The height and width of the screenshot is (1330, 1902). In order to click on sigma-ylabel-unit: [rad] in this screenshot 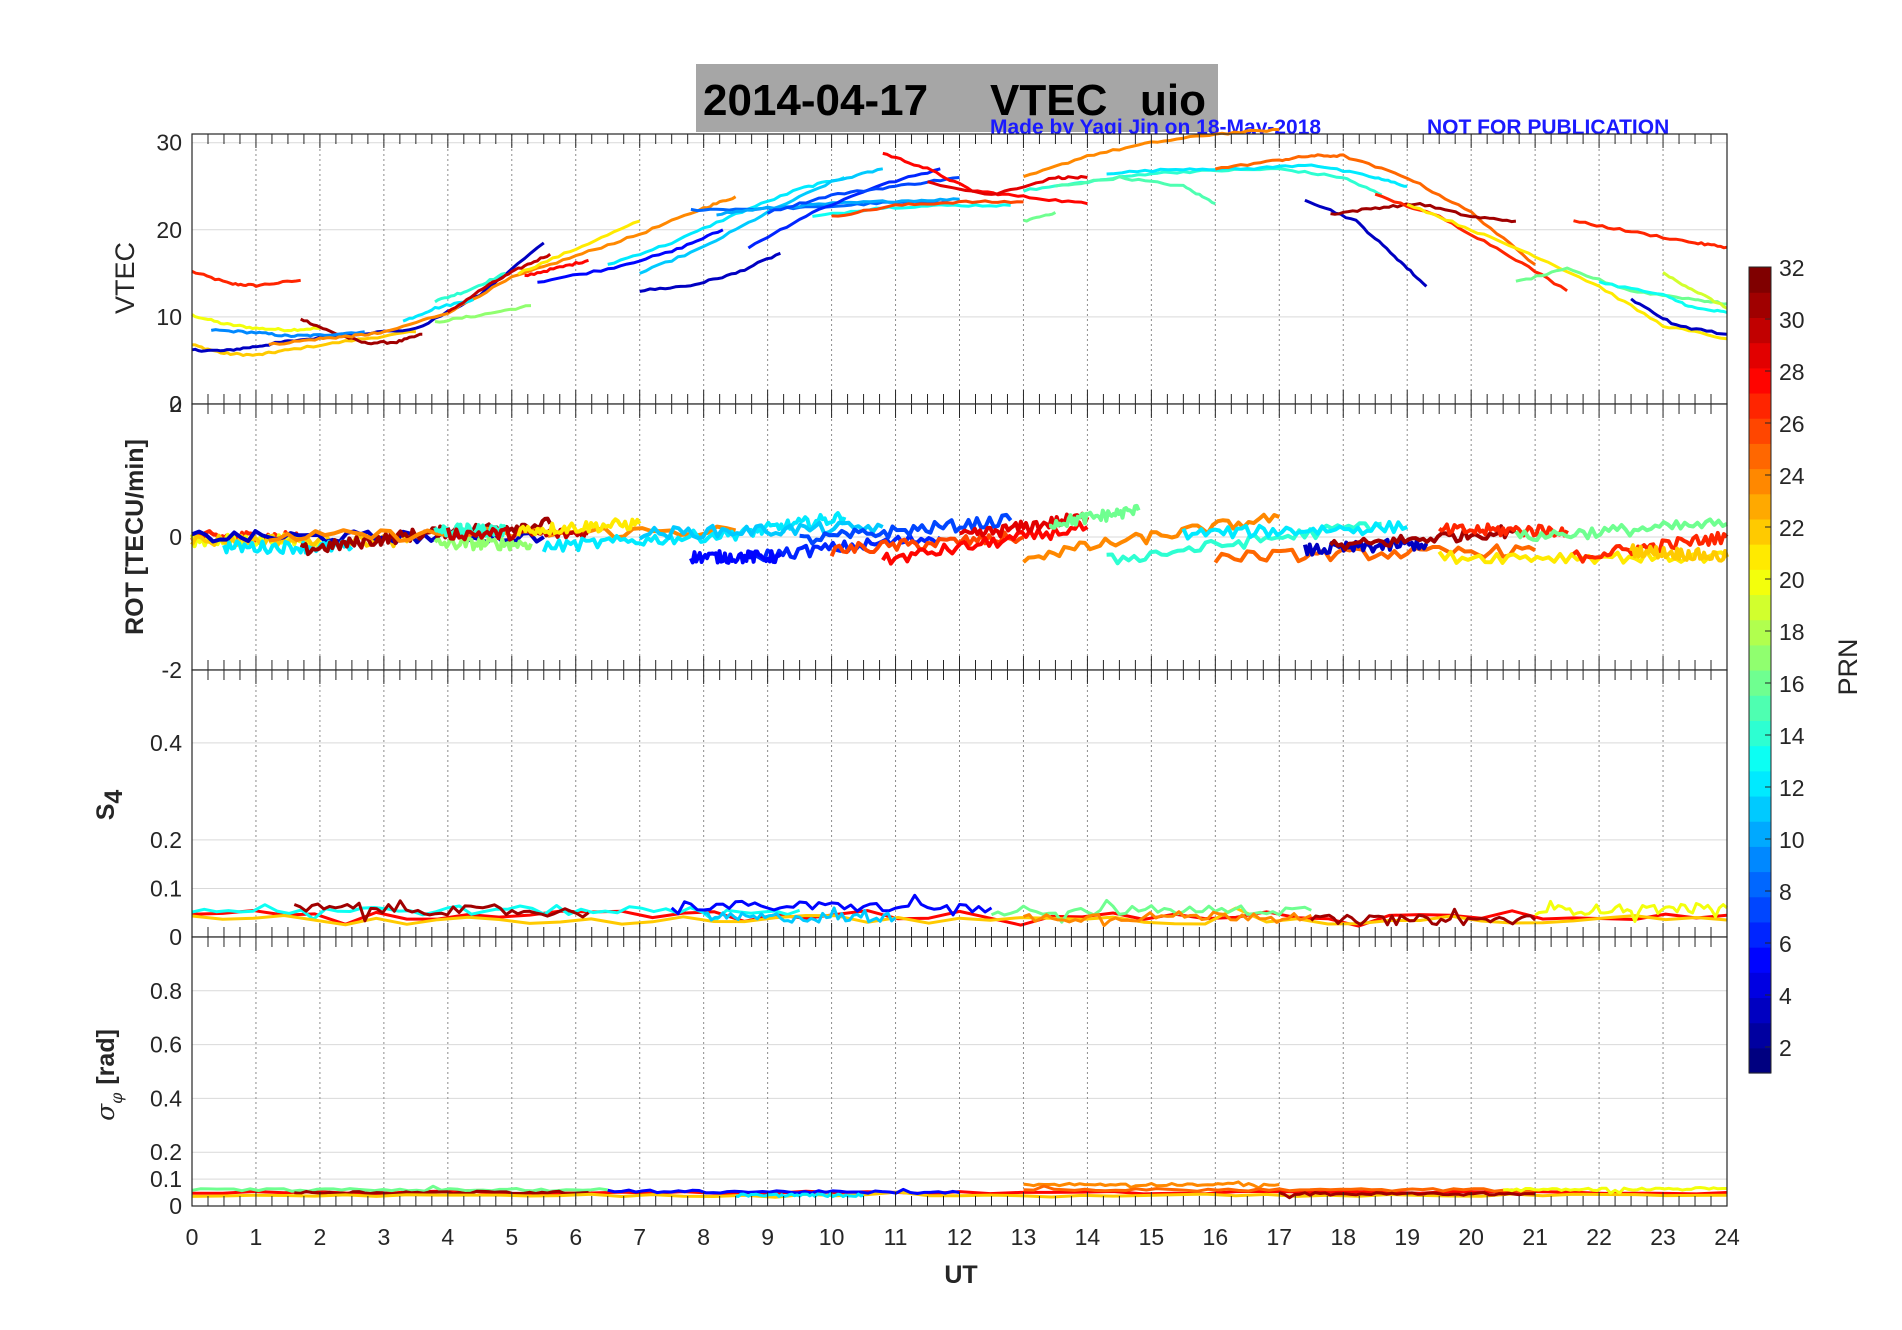, I will do `click(106, 1057)`.